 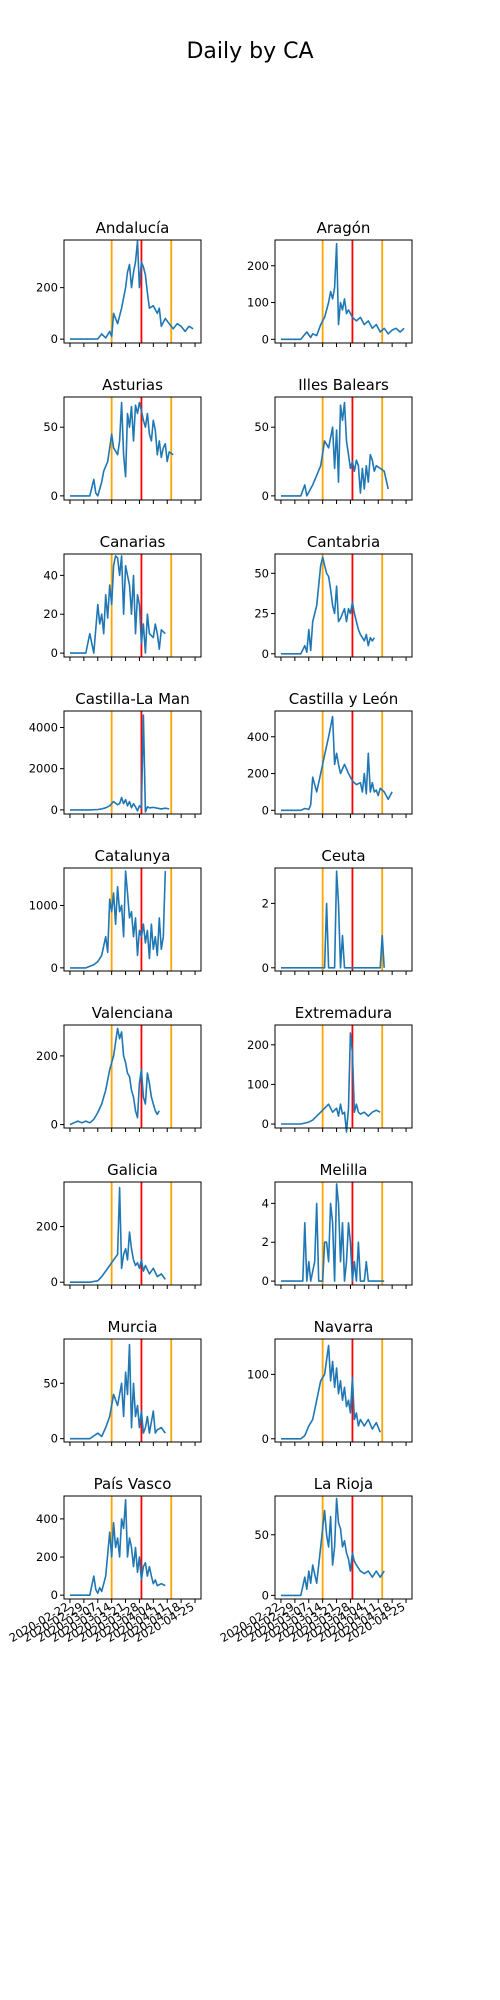 I want to click on subplot-title: Ceuta, so click(x=343, y=856).